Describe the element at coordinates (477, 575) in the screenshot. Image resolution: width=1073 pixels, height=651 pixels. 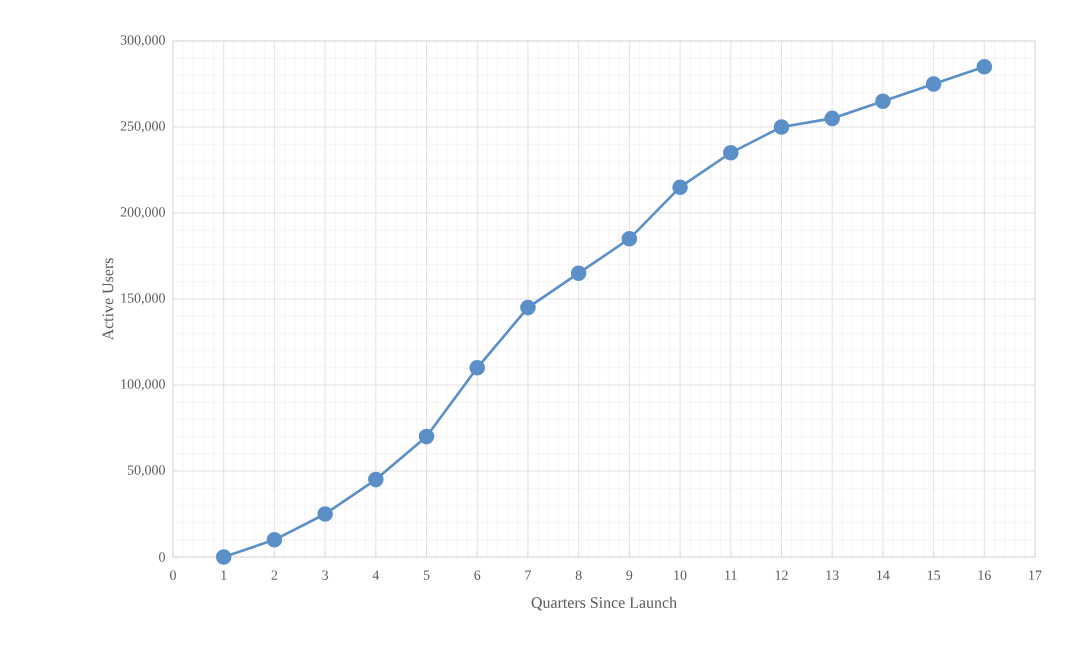
I see `x-tick-label: 6` at that location.